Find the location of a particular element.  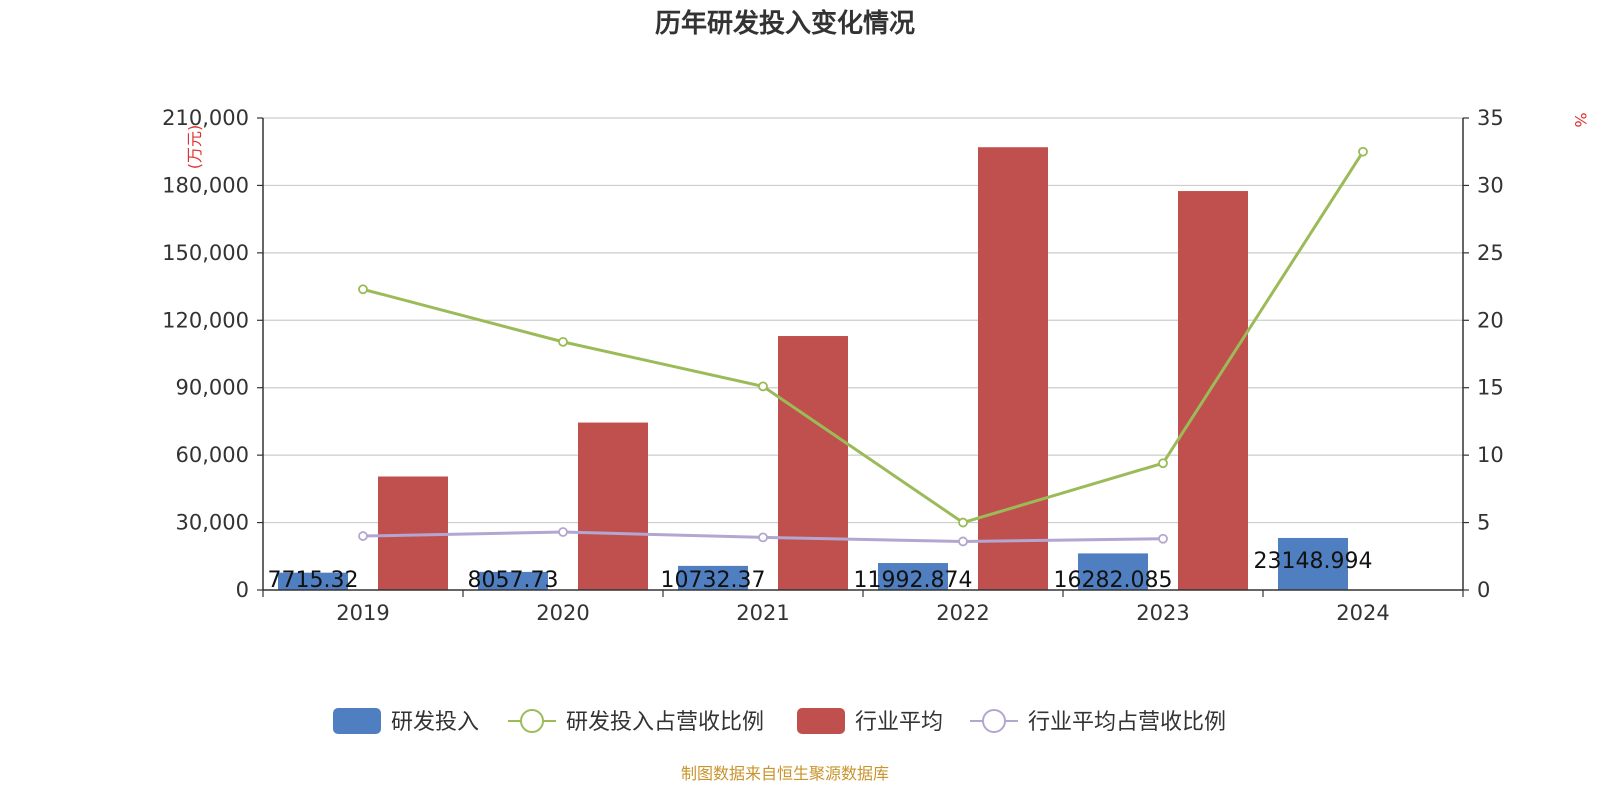

y-left-tick-label: 120,000 is located at coordinates (205, 320).